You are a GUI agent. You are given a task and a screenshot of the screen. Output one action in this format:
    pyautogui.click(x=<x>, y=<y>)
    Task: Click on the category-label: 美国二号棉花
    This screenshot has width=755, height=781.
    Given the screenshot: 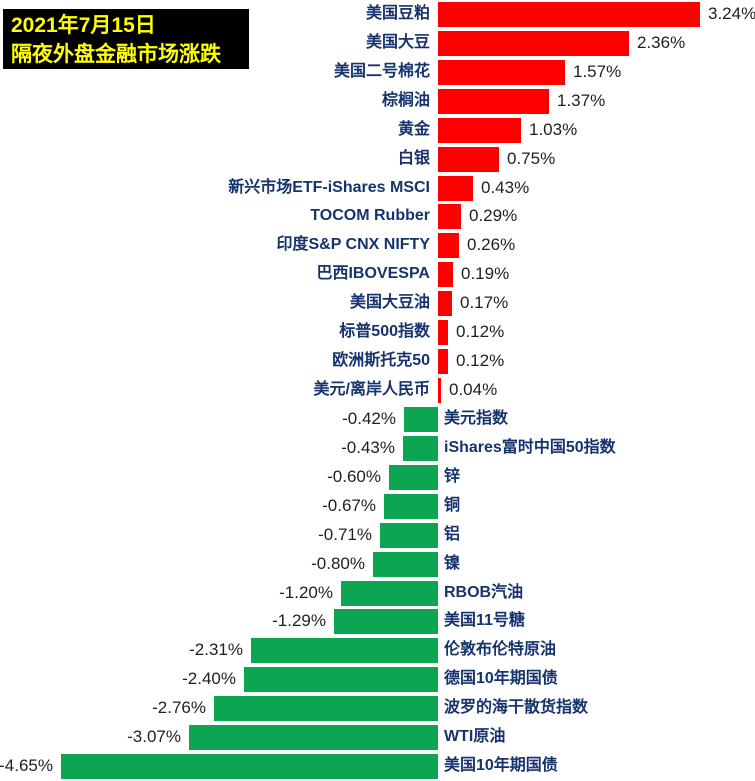 What is the action you would take?
    pyautogui.click(x=381, y=71)
    